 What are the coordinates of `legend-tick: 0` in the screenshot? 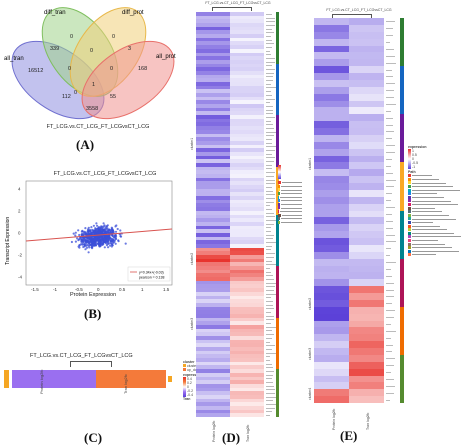 It's located at (413, 159).